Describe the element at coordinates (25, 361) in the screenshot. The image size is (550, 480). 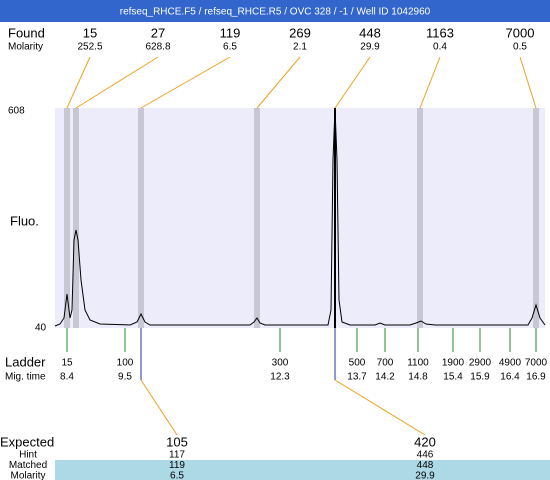
I see `ladder-label: Ladder` at that location.